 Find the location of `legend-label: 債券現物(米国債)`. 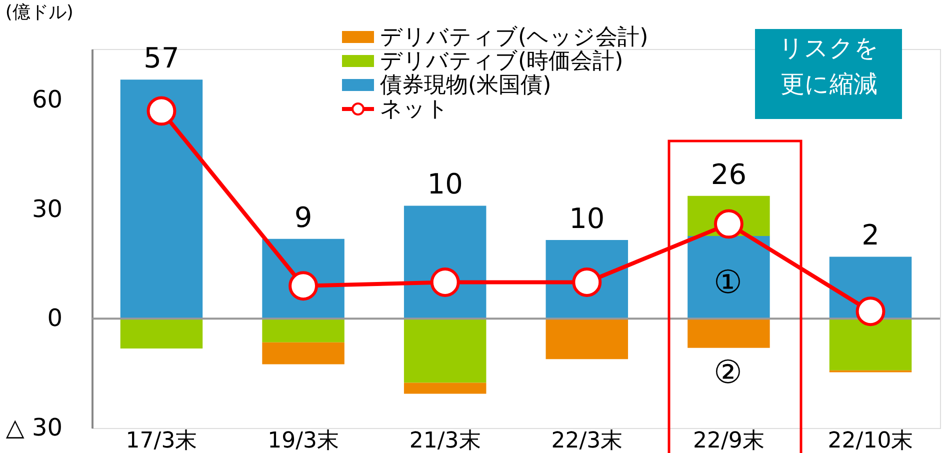

legend-label: 債券現物(米国債) is located at coordinates (466, 85).